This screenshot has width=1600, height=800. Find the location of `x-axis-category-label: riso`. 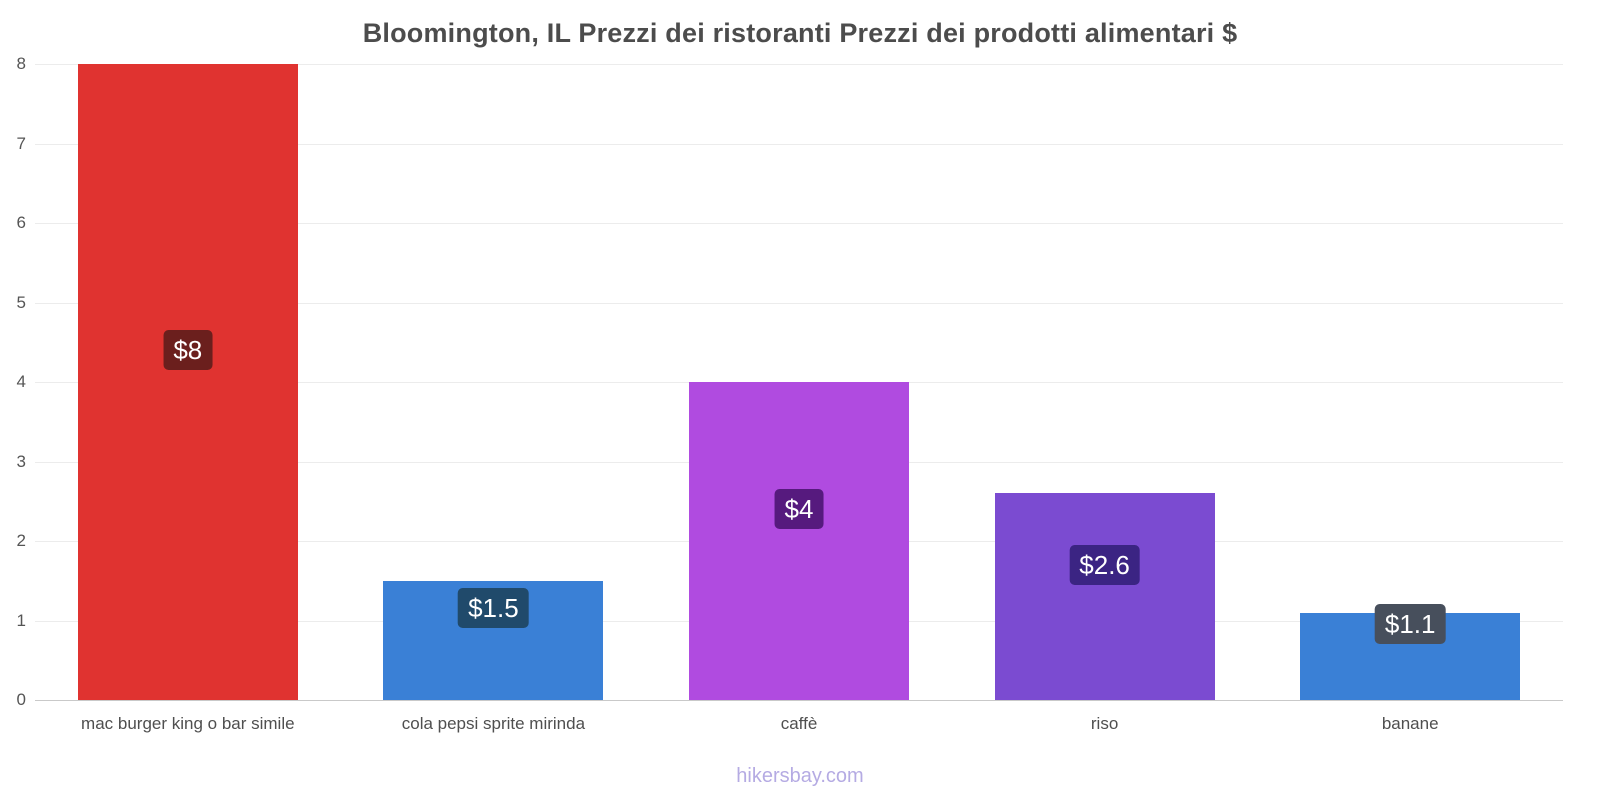

x-axis-category-label: riso is located at coordinates (1104, 723).